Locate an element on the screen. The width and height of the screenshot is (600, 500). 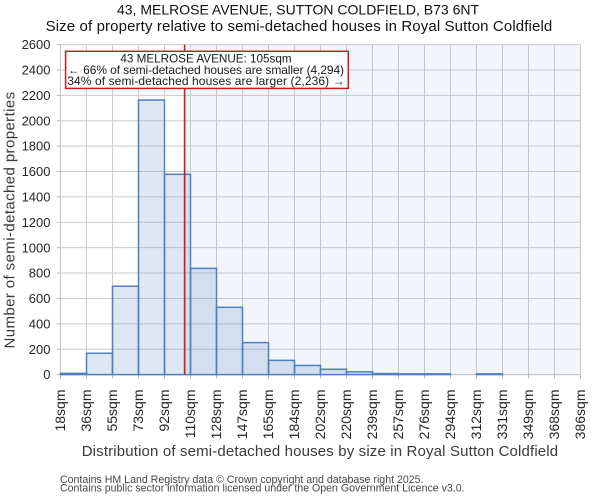
svg-text: 73sqm is located at coordinates (138, 411).